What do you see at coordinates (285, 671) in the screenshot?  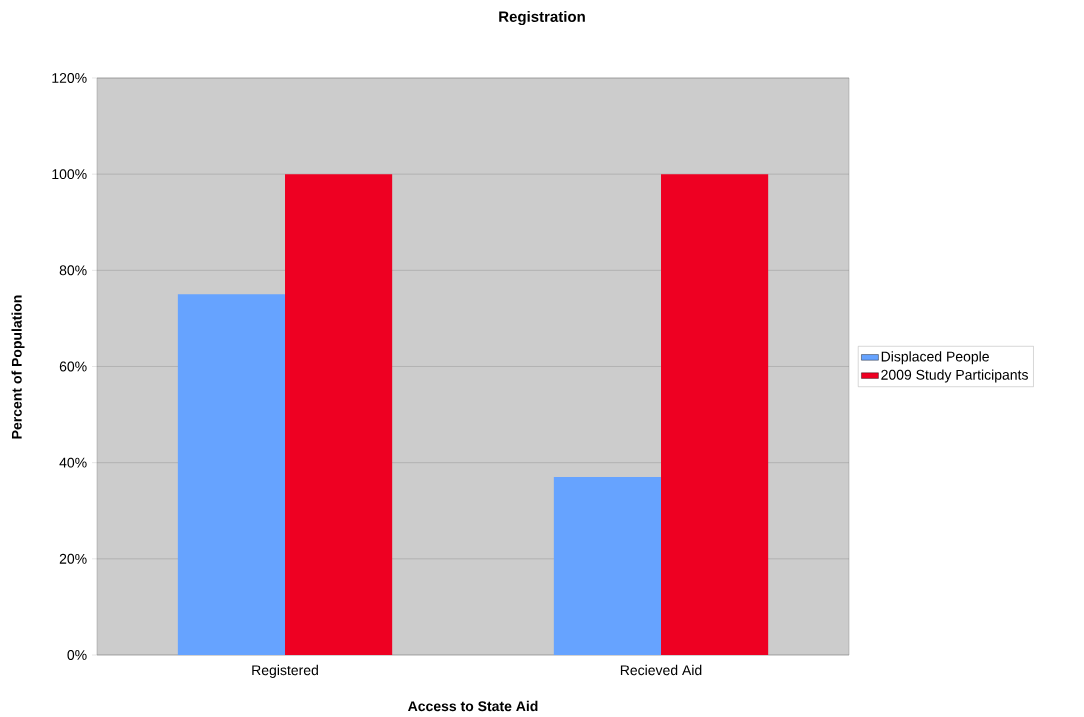 I see `x-tick-label: Registered` at bounding box center [285, 671].